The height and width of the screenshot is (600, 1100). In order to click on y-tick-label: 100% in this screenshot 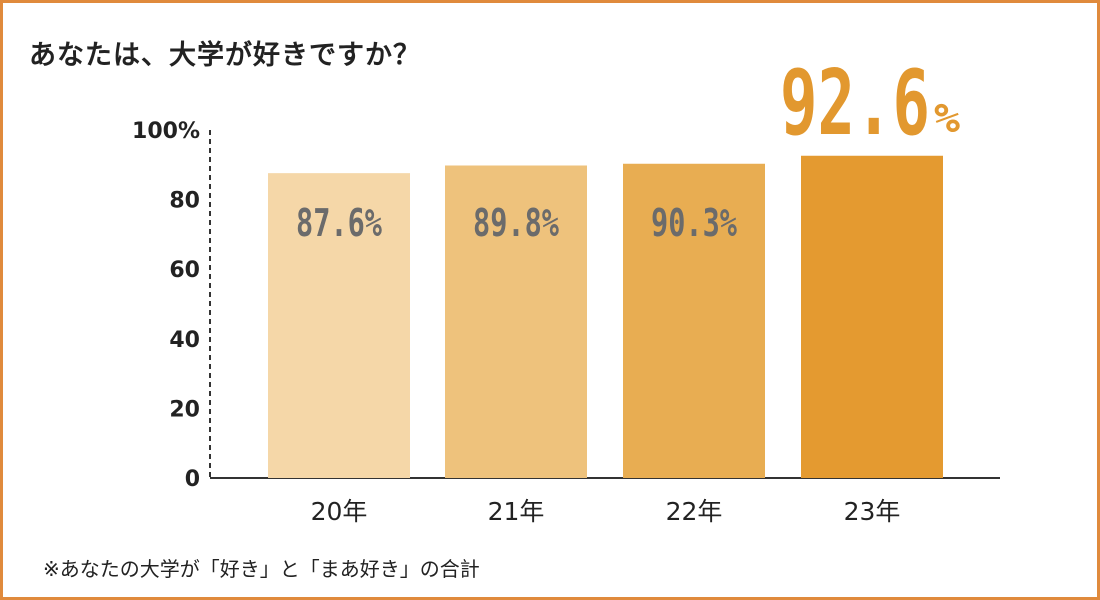, I will do `click(166, 131)`.